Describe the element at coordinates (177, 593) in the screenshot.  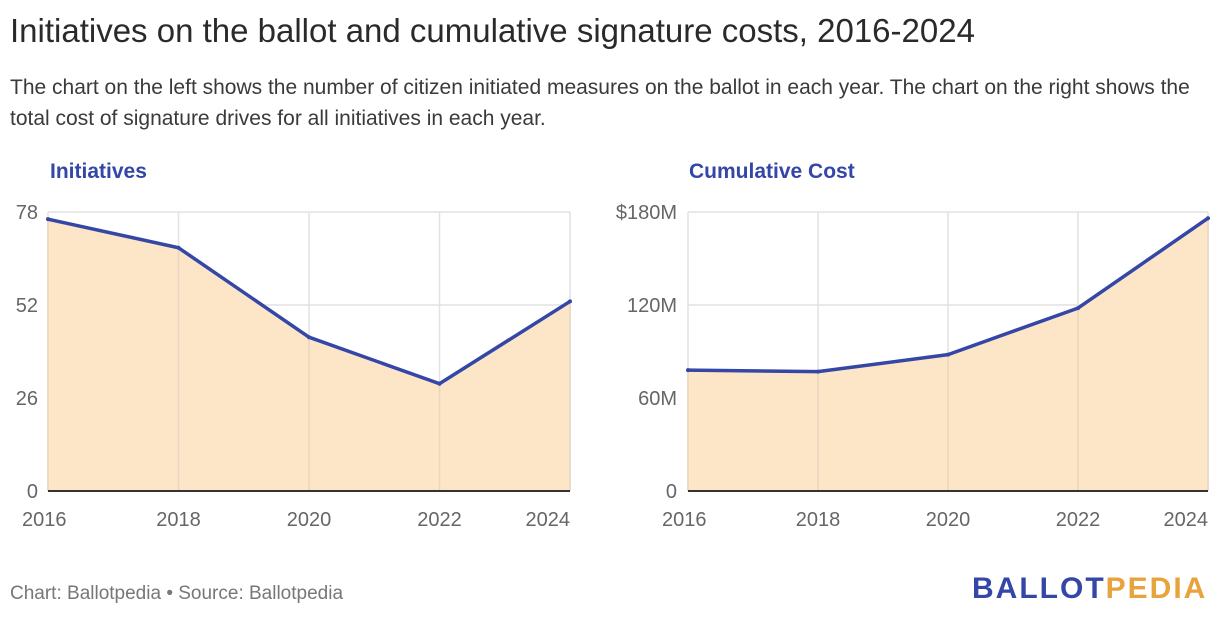
I see `source-credit: Chart: Ballotpedia • Source: Ballotpedia` at that location.